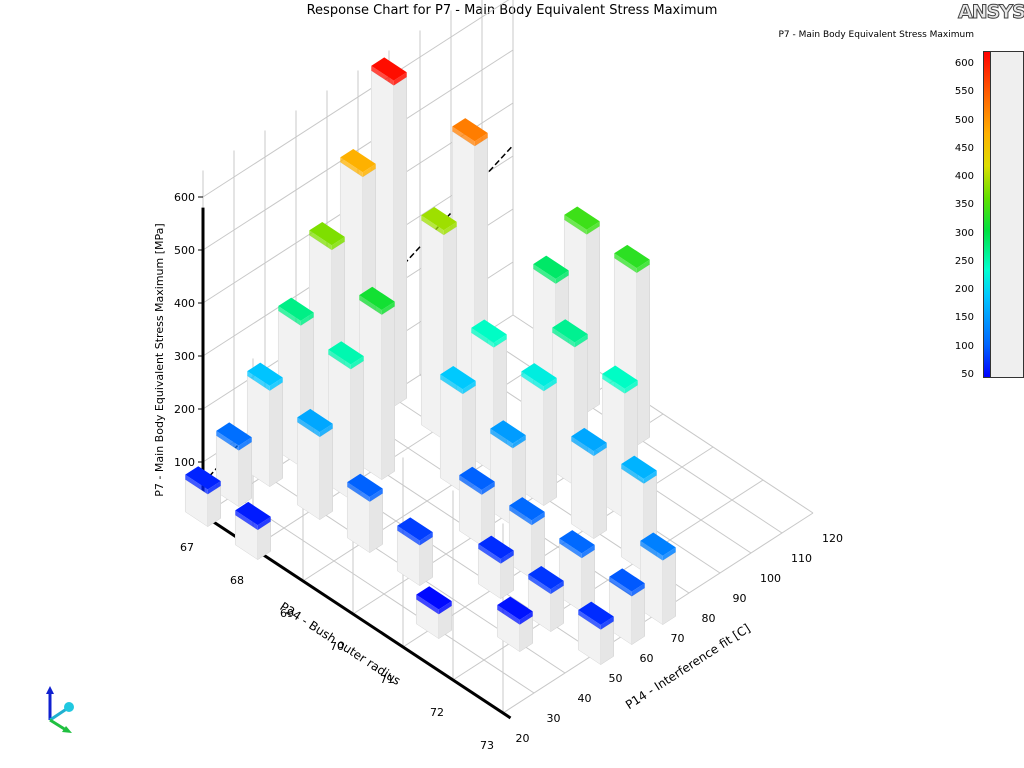  Describe the element at coordinates (964, 92) in the screenshot. I see `colorbar-tick-label: 550` at that location.